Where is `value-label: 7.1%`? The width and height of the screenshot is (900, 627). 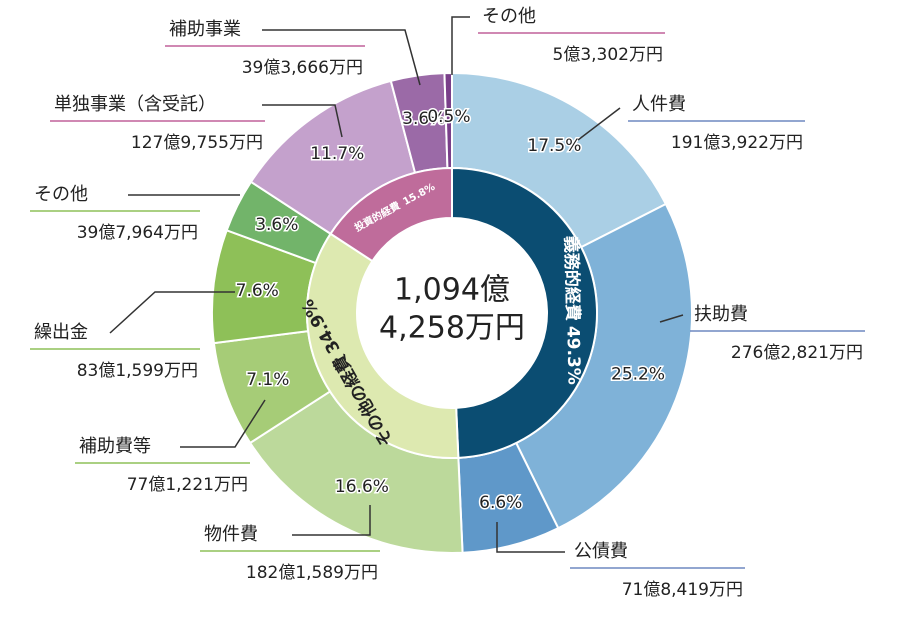
value-label: 7.1% is located at coordinates (267, 380).